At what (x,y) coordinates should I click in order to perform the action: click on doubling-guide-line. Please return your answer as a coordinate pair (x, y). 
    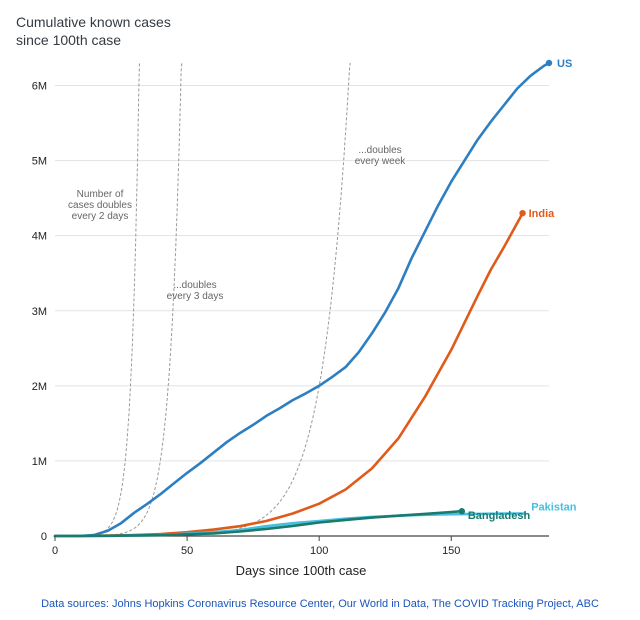
    Looking at the image, I should click on (97, 299).